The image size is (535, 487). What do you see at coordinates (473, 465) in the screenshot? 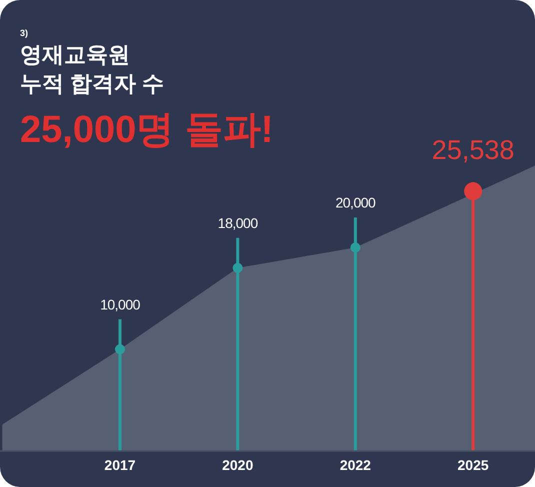
I see `x-tick-label: 2025` at bounding box center [473, 465].